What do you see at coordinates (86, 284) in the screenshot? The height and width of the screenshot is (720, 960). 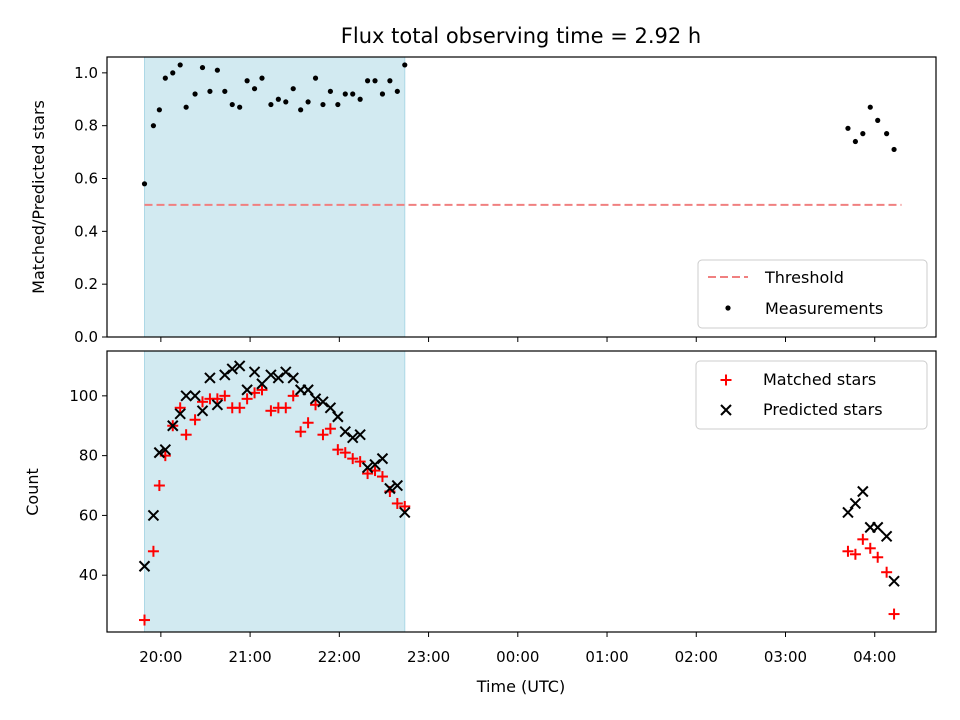 I see `y-tick-label: 0.2` at bounding box center [86, 284].